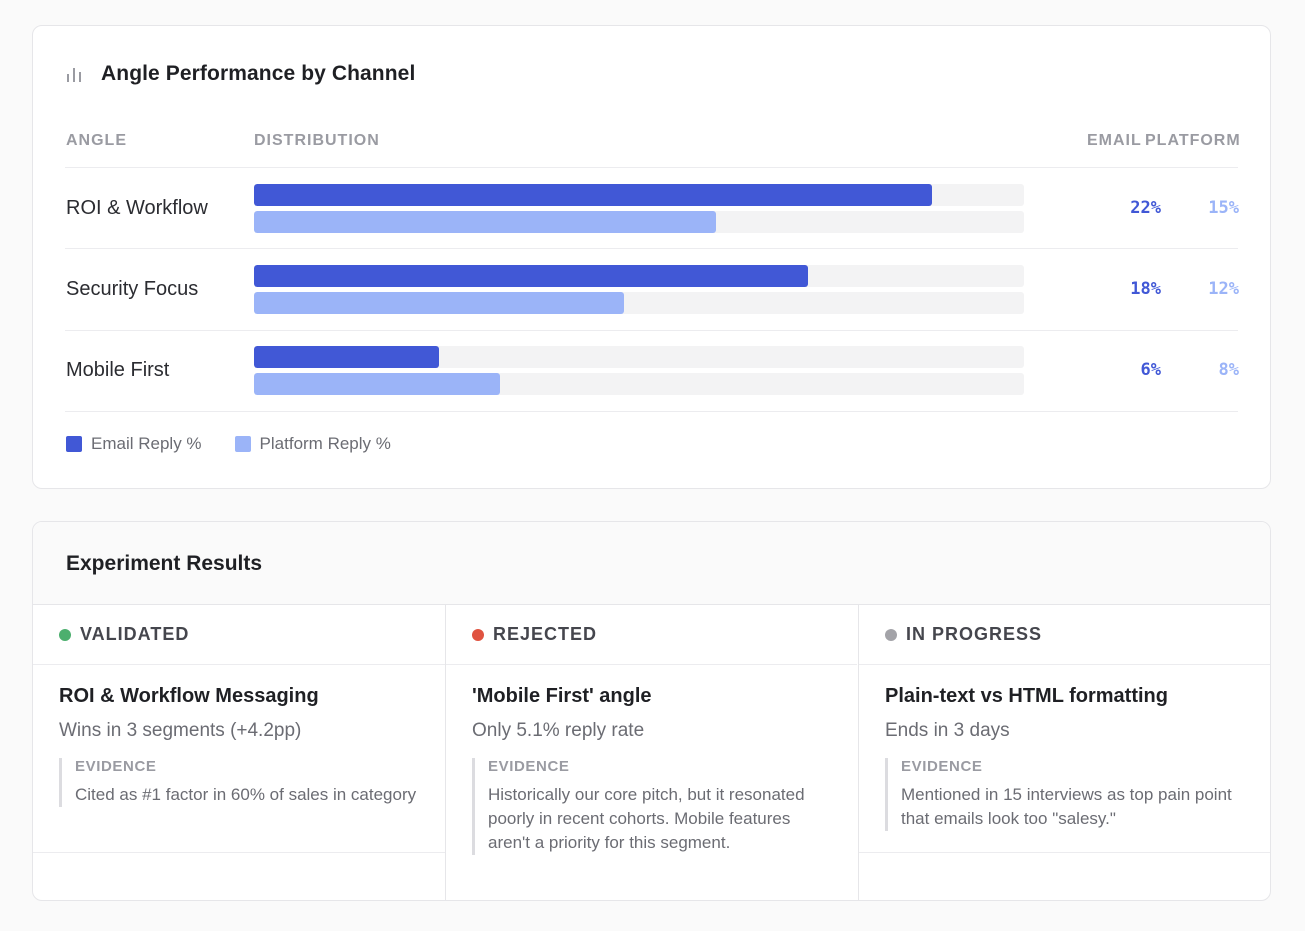  I want to click on experiment-subtitle: Only 5.1% reply rate, so click(558, 730).